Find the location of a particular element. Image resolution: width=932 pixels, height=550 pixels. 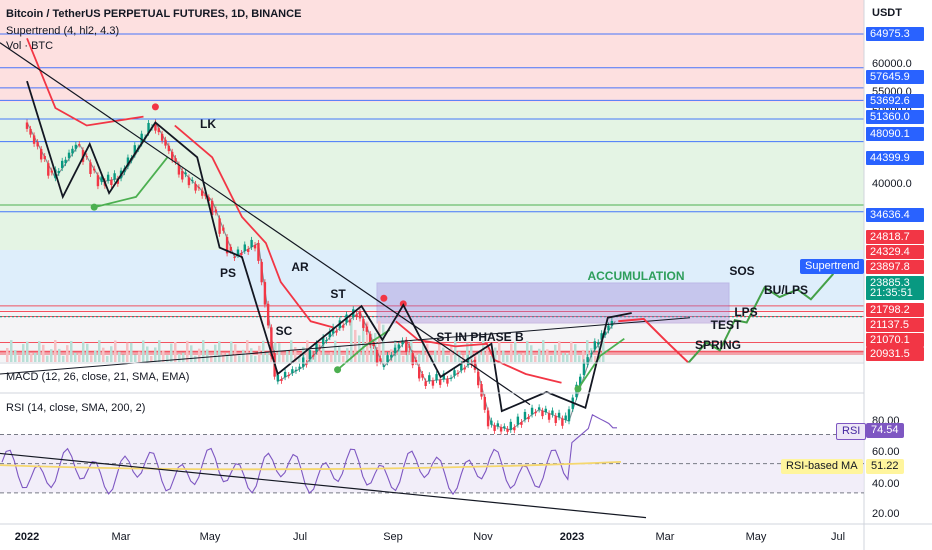

price-level-label: 24329.4 is located at coordinates (895, 252).